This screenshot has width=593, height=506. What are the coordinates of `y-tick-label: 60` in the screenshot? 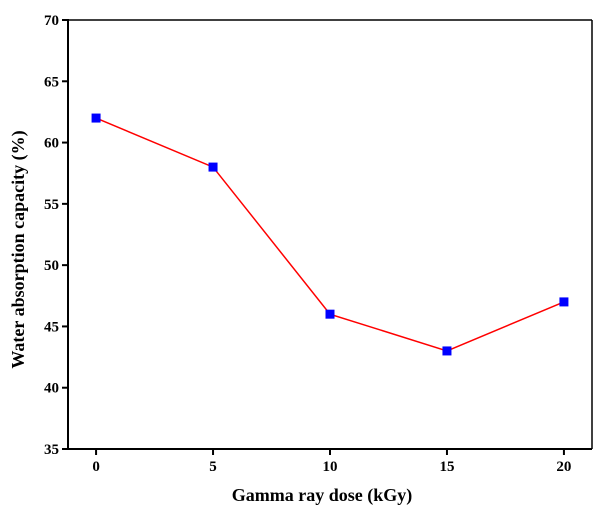 It's located at (51, 144).